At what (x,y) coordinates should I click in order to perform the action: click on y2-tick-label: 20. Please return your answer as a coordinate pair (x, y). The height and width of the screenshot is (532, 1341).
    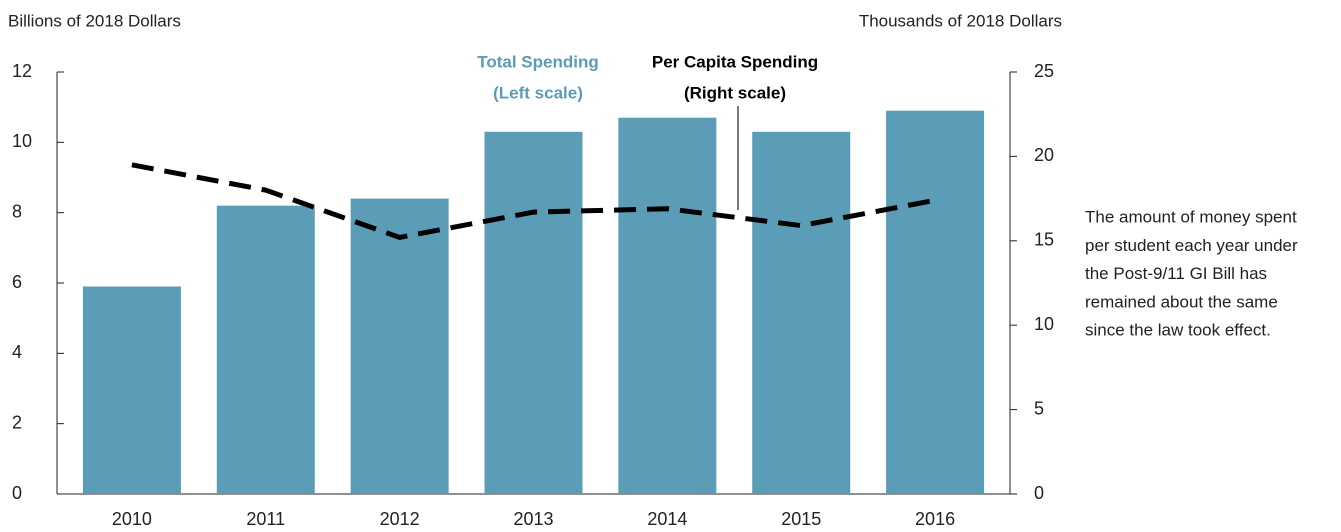
    Looking at the image, I should click on (1044, 155).